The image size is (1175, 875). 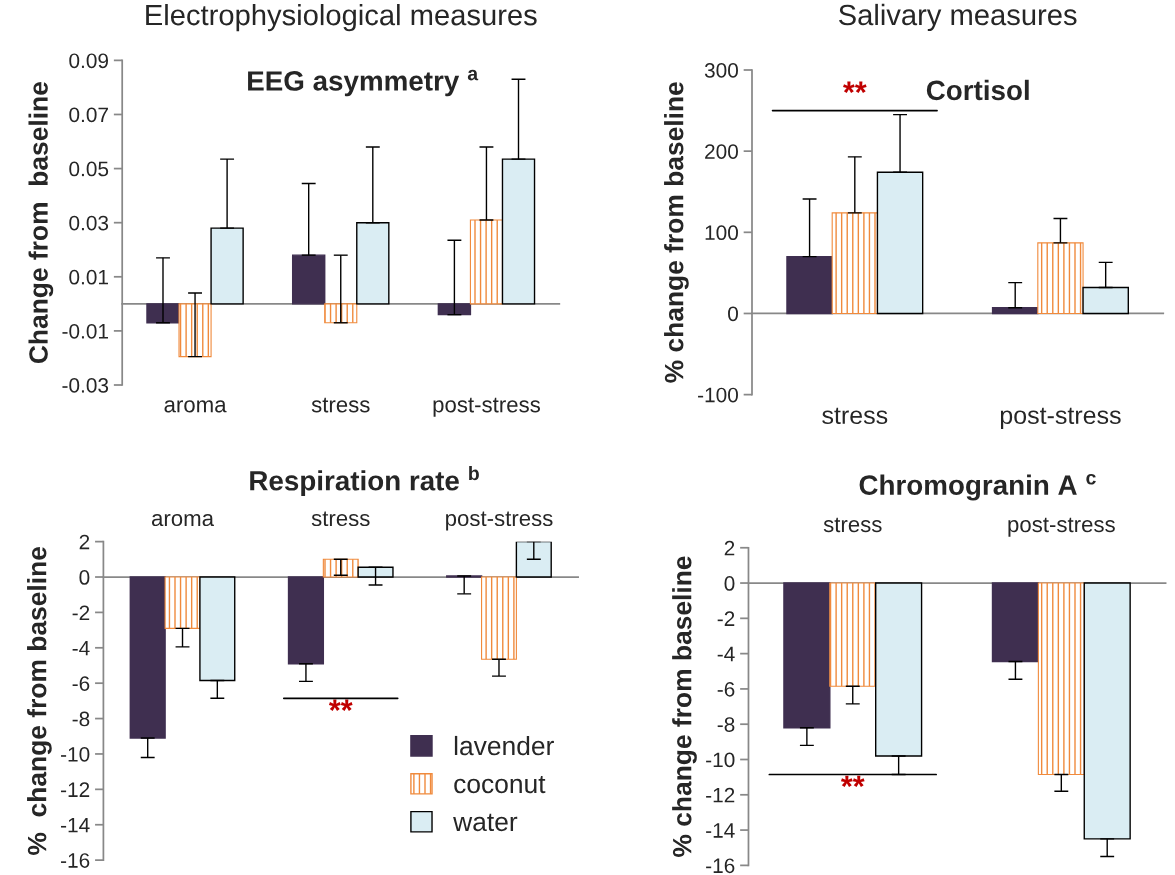 What do you see at coordinates (721, 233) in the screenshot?
I see `y-tick-label: 100` at bounding box center [721, 233].